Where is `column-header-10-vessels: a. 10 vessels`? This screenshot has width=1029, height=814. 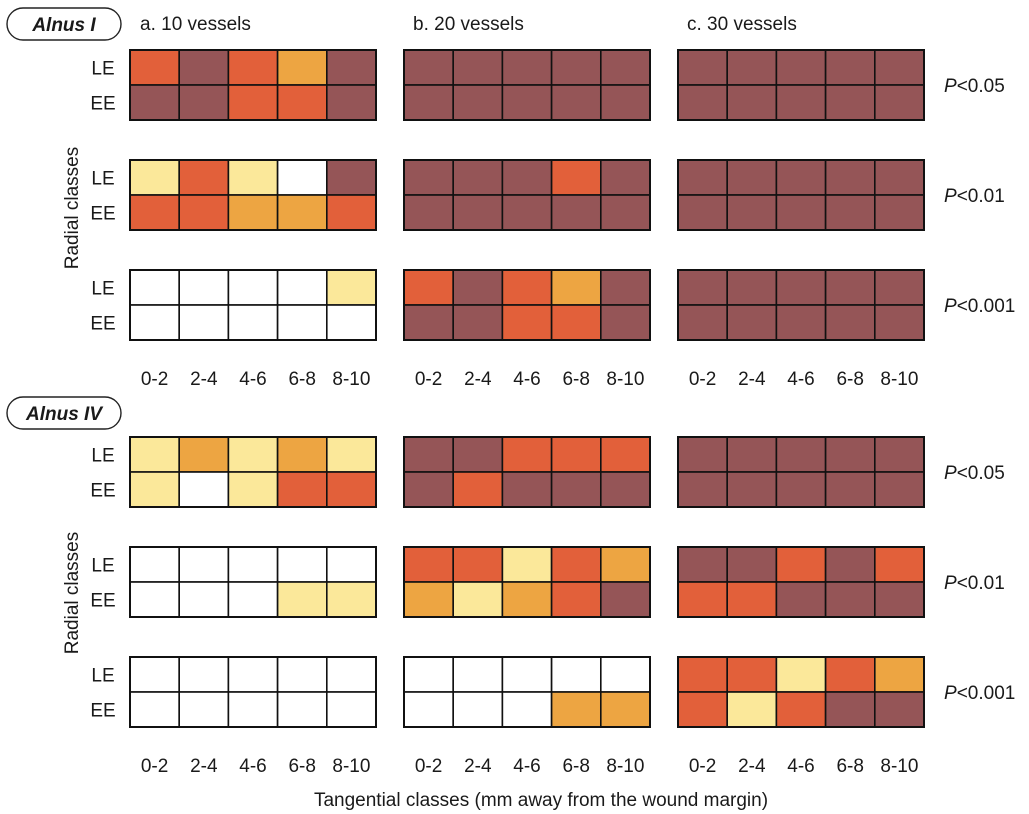 column-header-10-vessels: a. 10 vessels is located at coordinates (195, 24).